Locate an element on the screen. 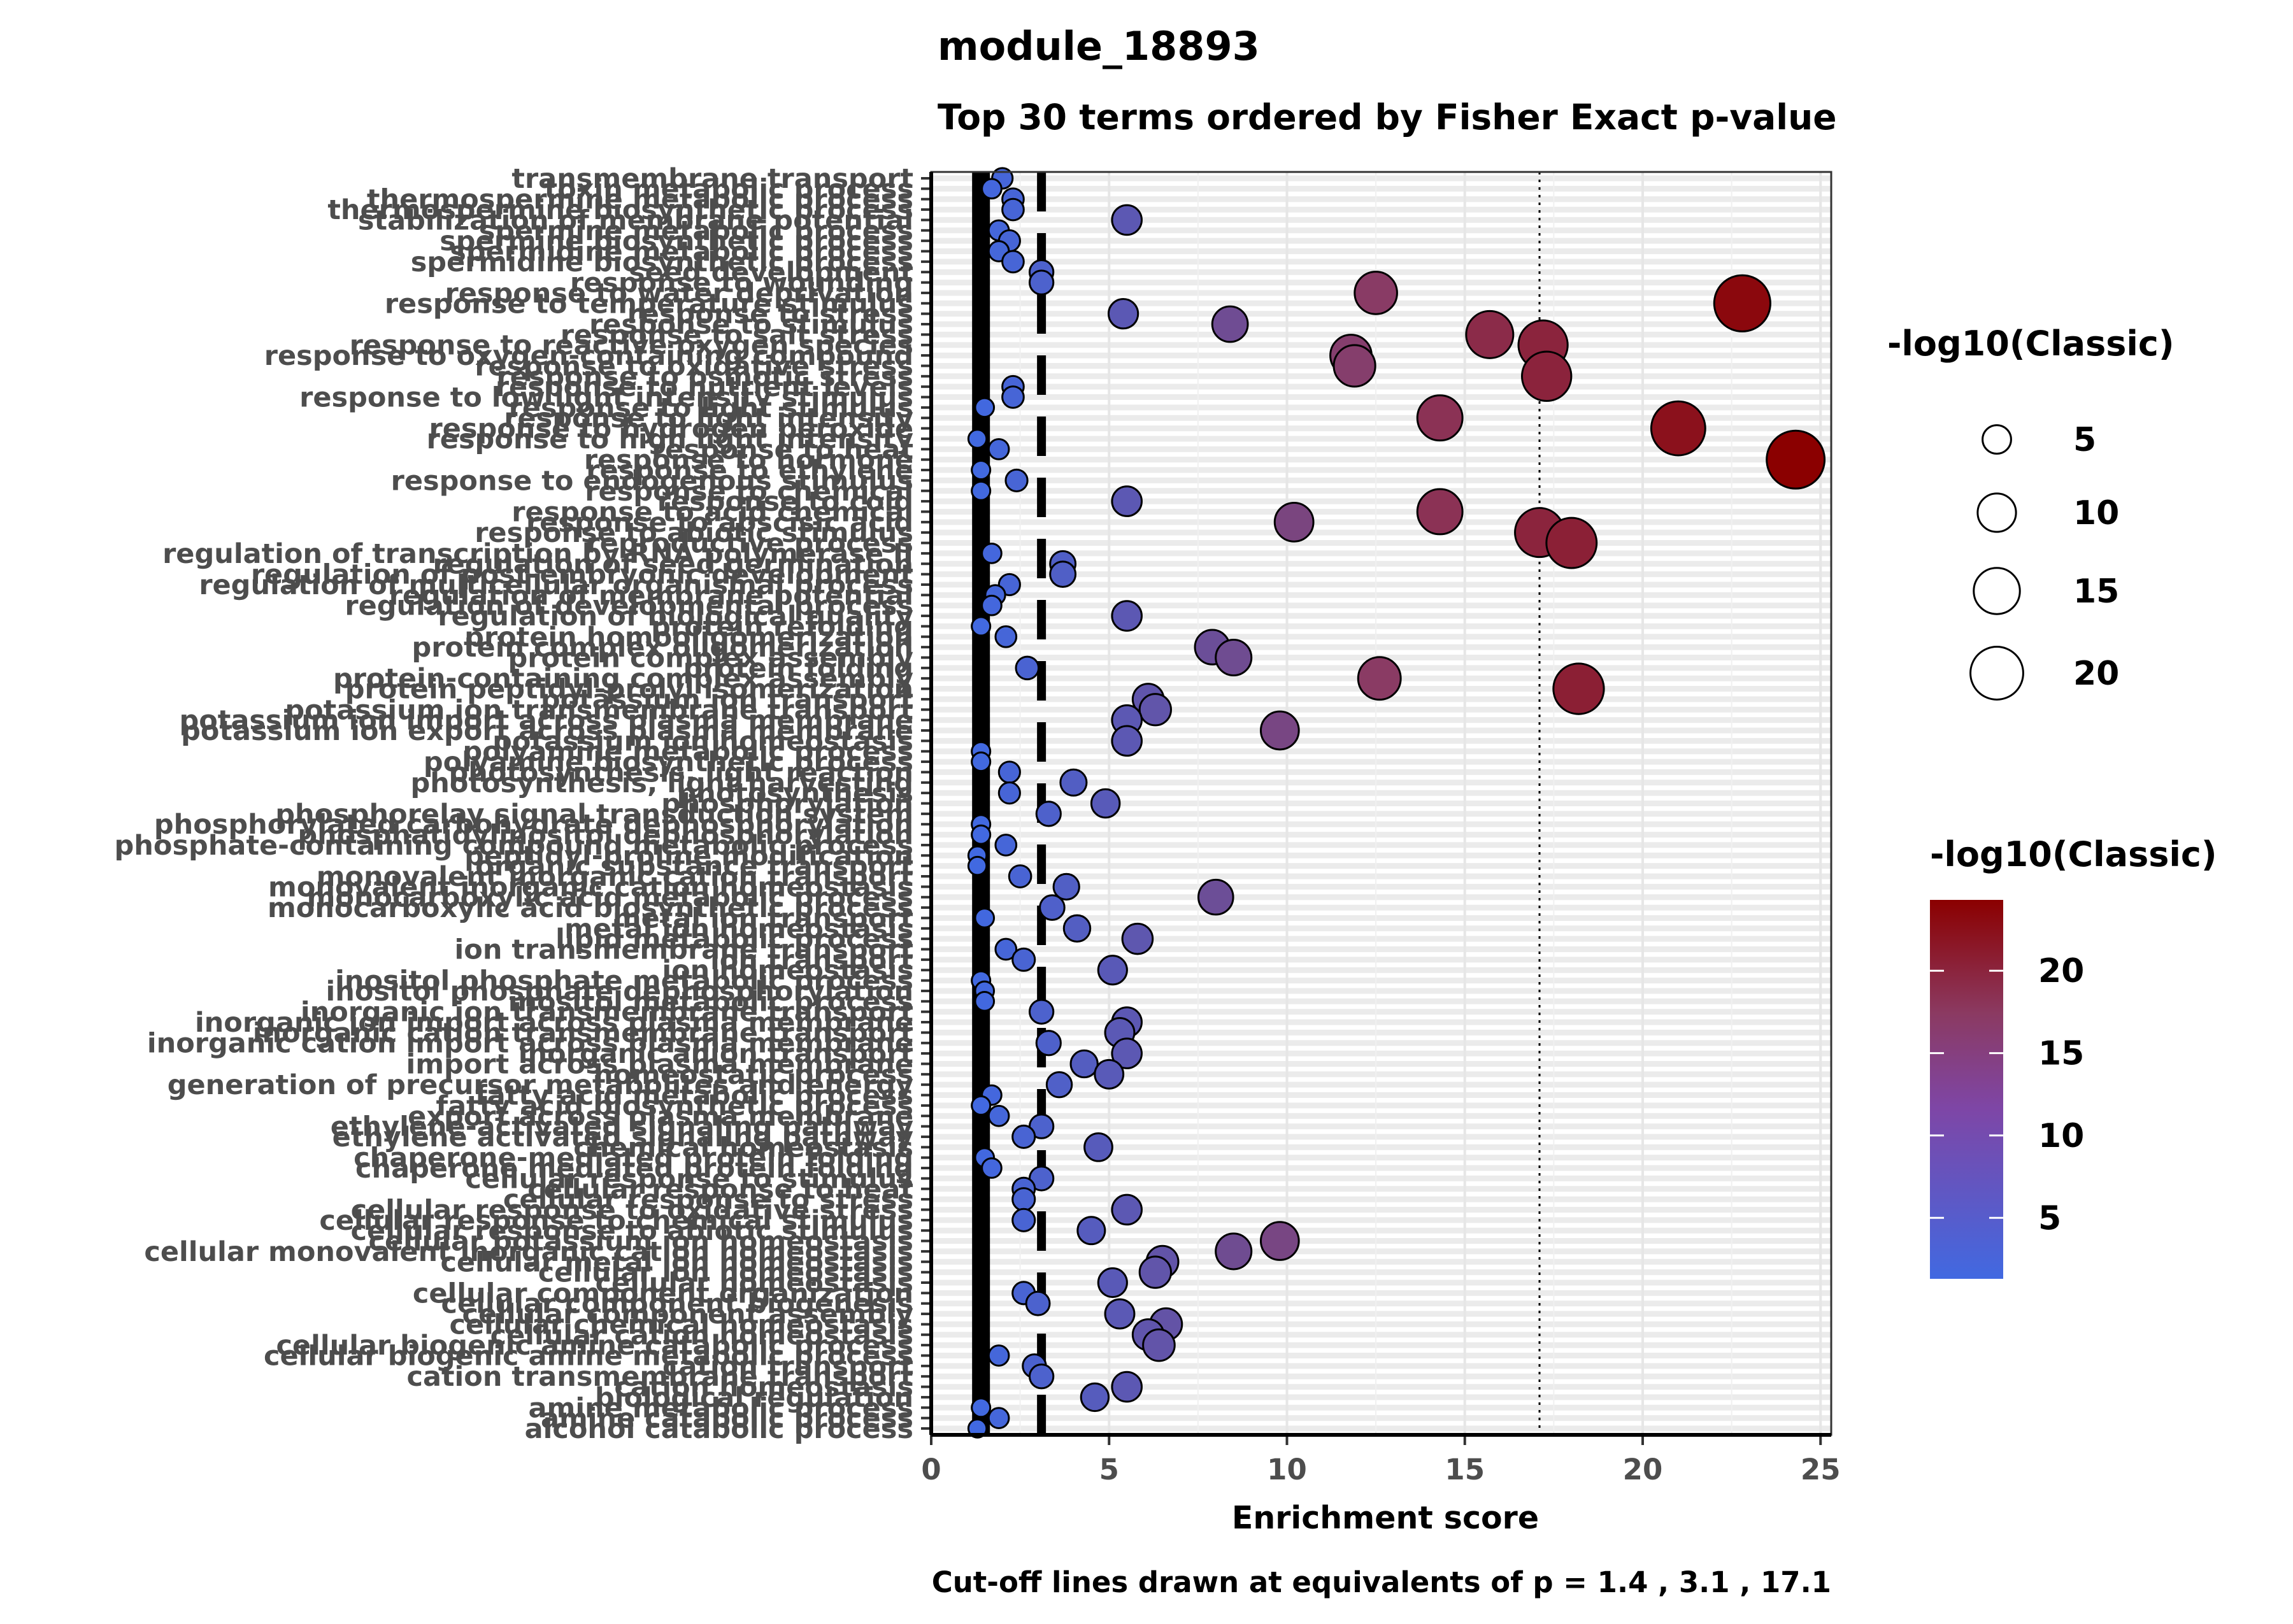 The width and height of the screenshot is (2293, 1624). y-tick-label: protein homooligomerization is located at coordinates (688, 637).